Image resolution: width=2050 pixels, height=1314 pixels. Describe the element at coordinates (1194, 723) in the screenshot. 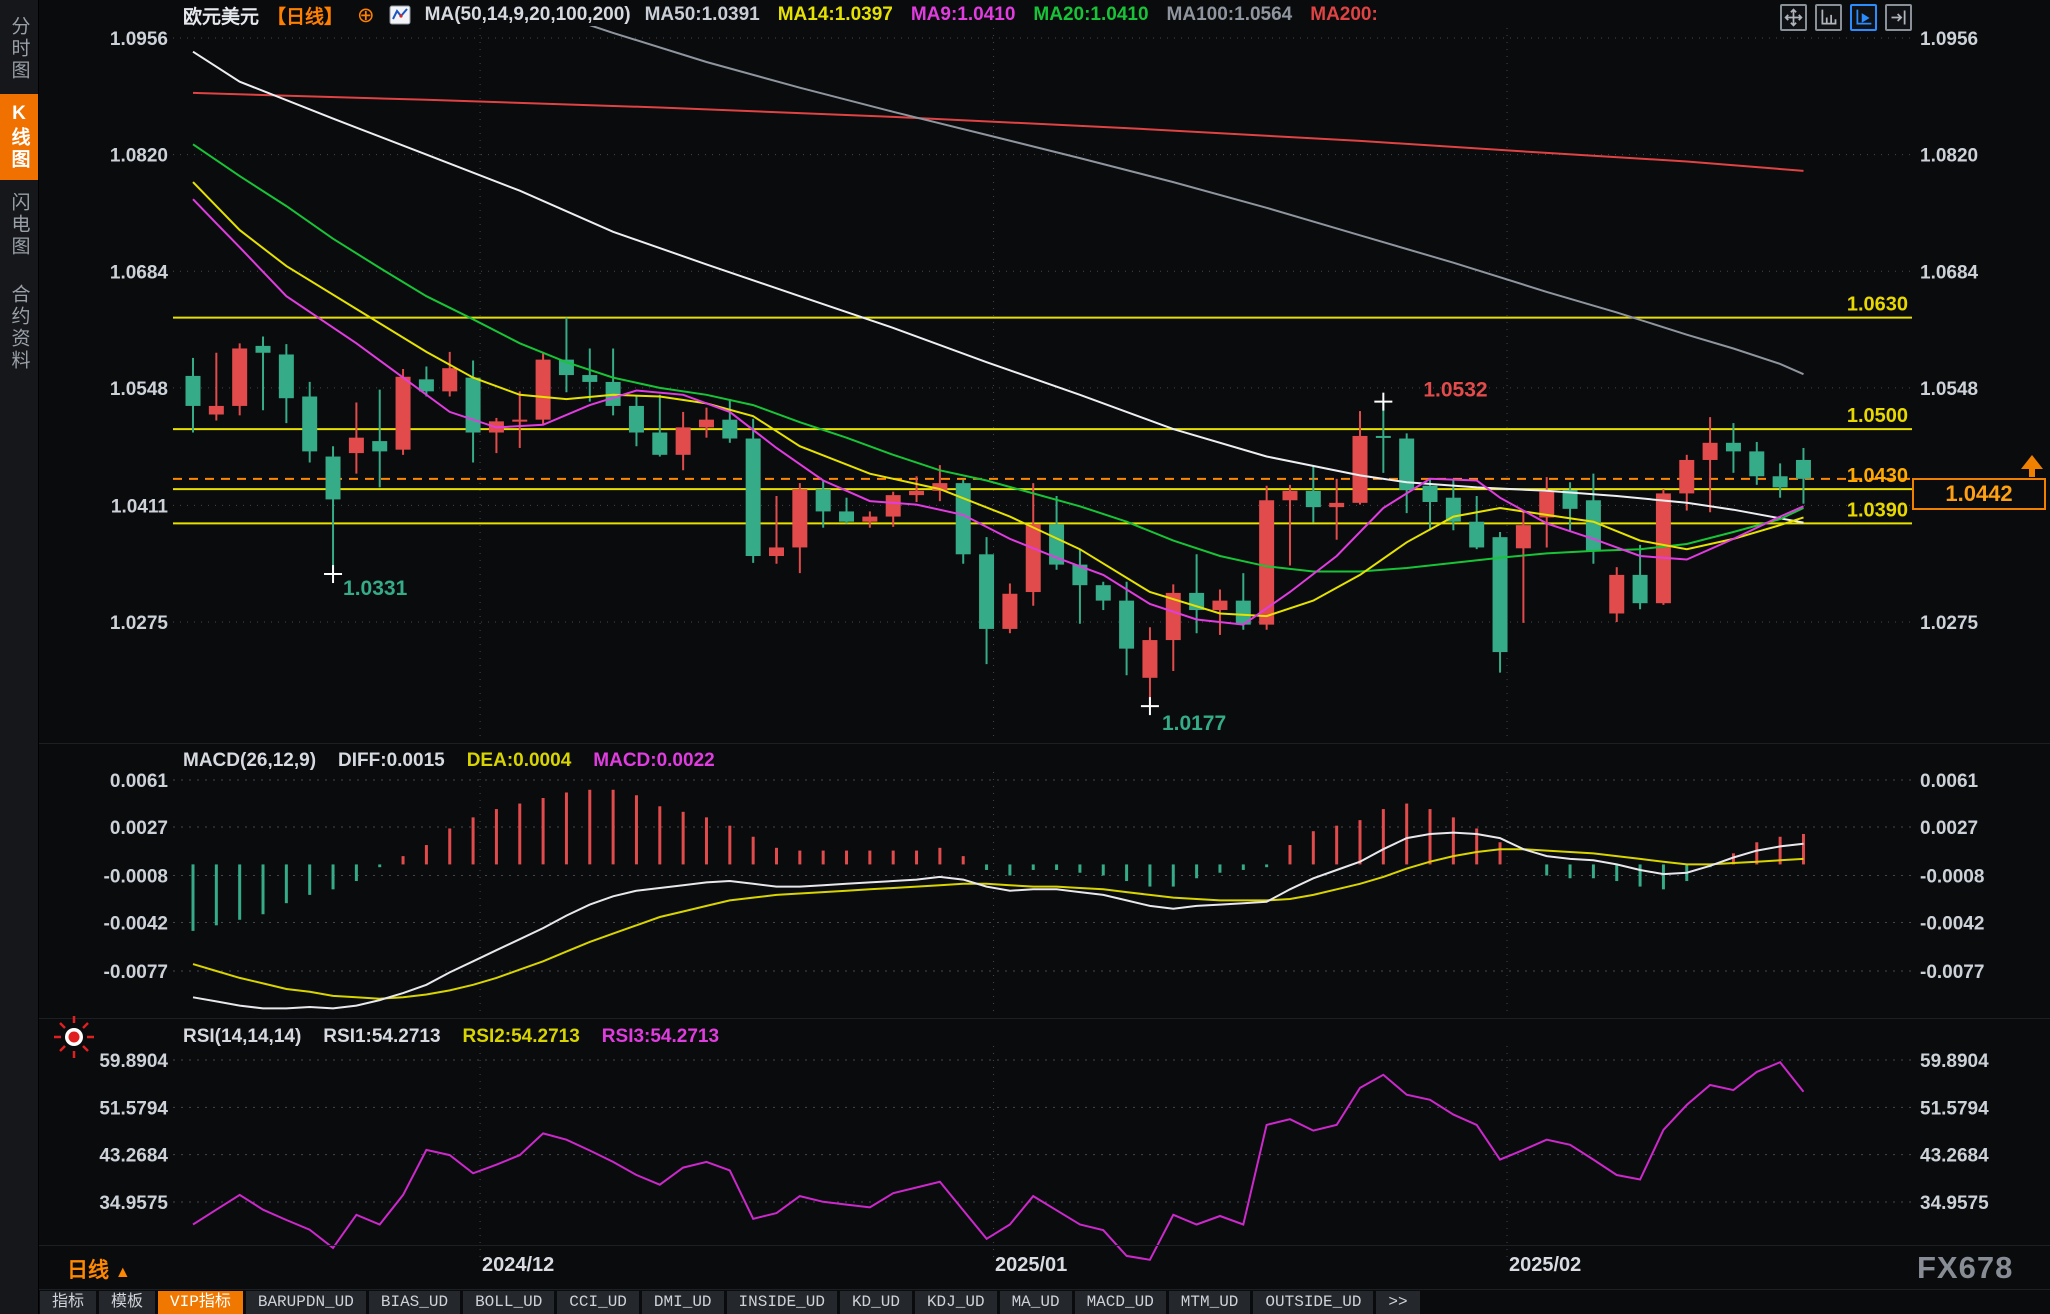

I see `extreme-price-annotation: 1.0177` at that location.